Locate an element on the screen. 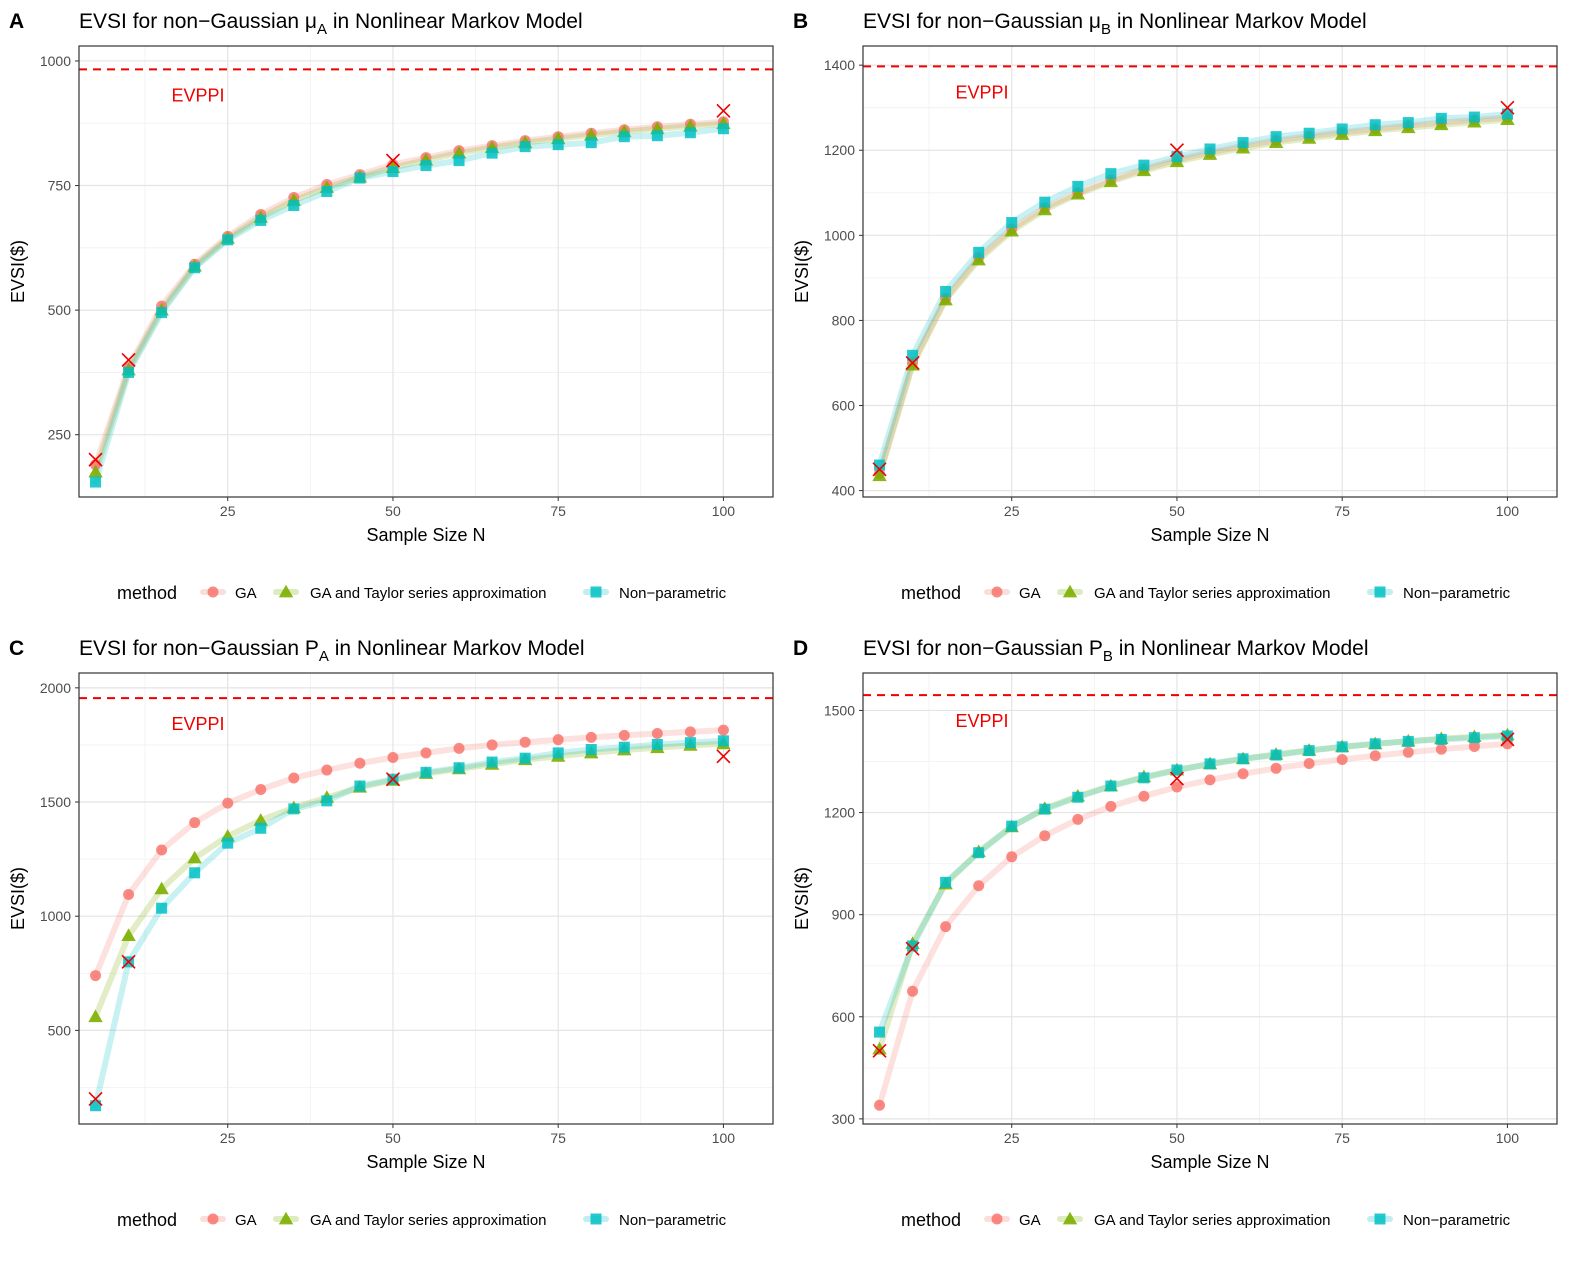 Image resolution: width=1578 pixels, height=1262 pixels. y-tick-label: 1000 is located at coordinates (55, 61).